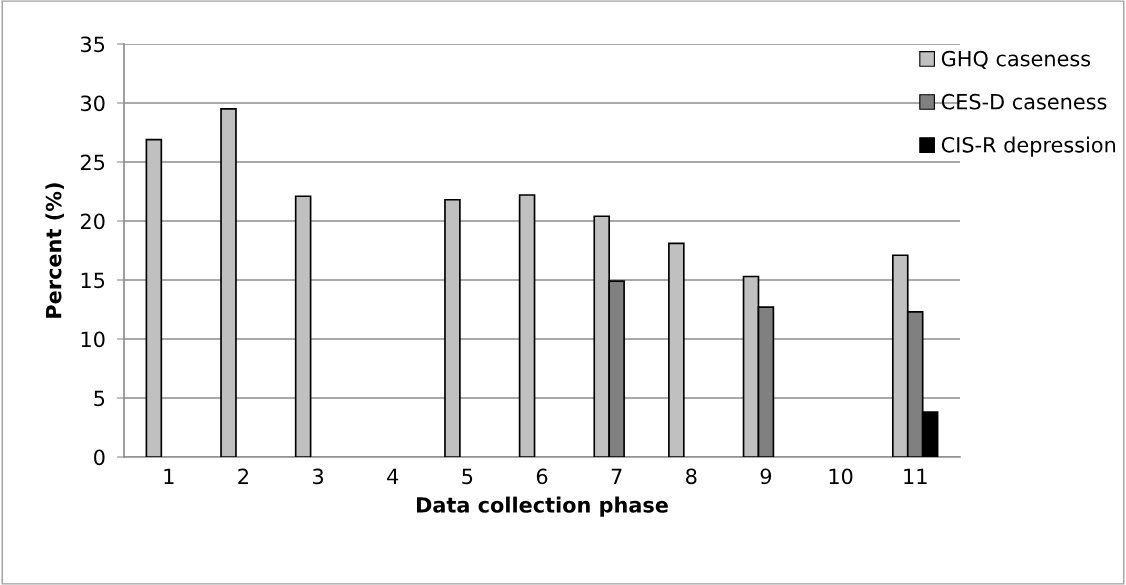 Image resolution: width=1126 pixels, height=585 pixels. What do you see at coordinates (93, 103) in the screenshot?
I see `y-tick-label: 30` at bounding box center [93, 103].